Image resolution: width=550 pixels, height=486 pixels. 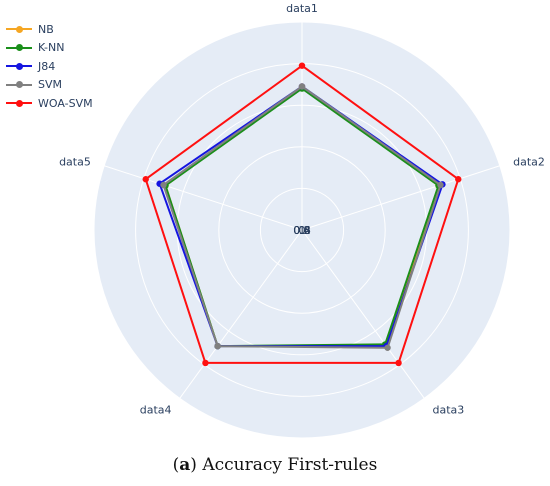 I want to click on axis-label-data1: data1, so click(x=302, y=8).